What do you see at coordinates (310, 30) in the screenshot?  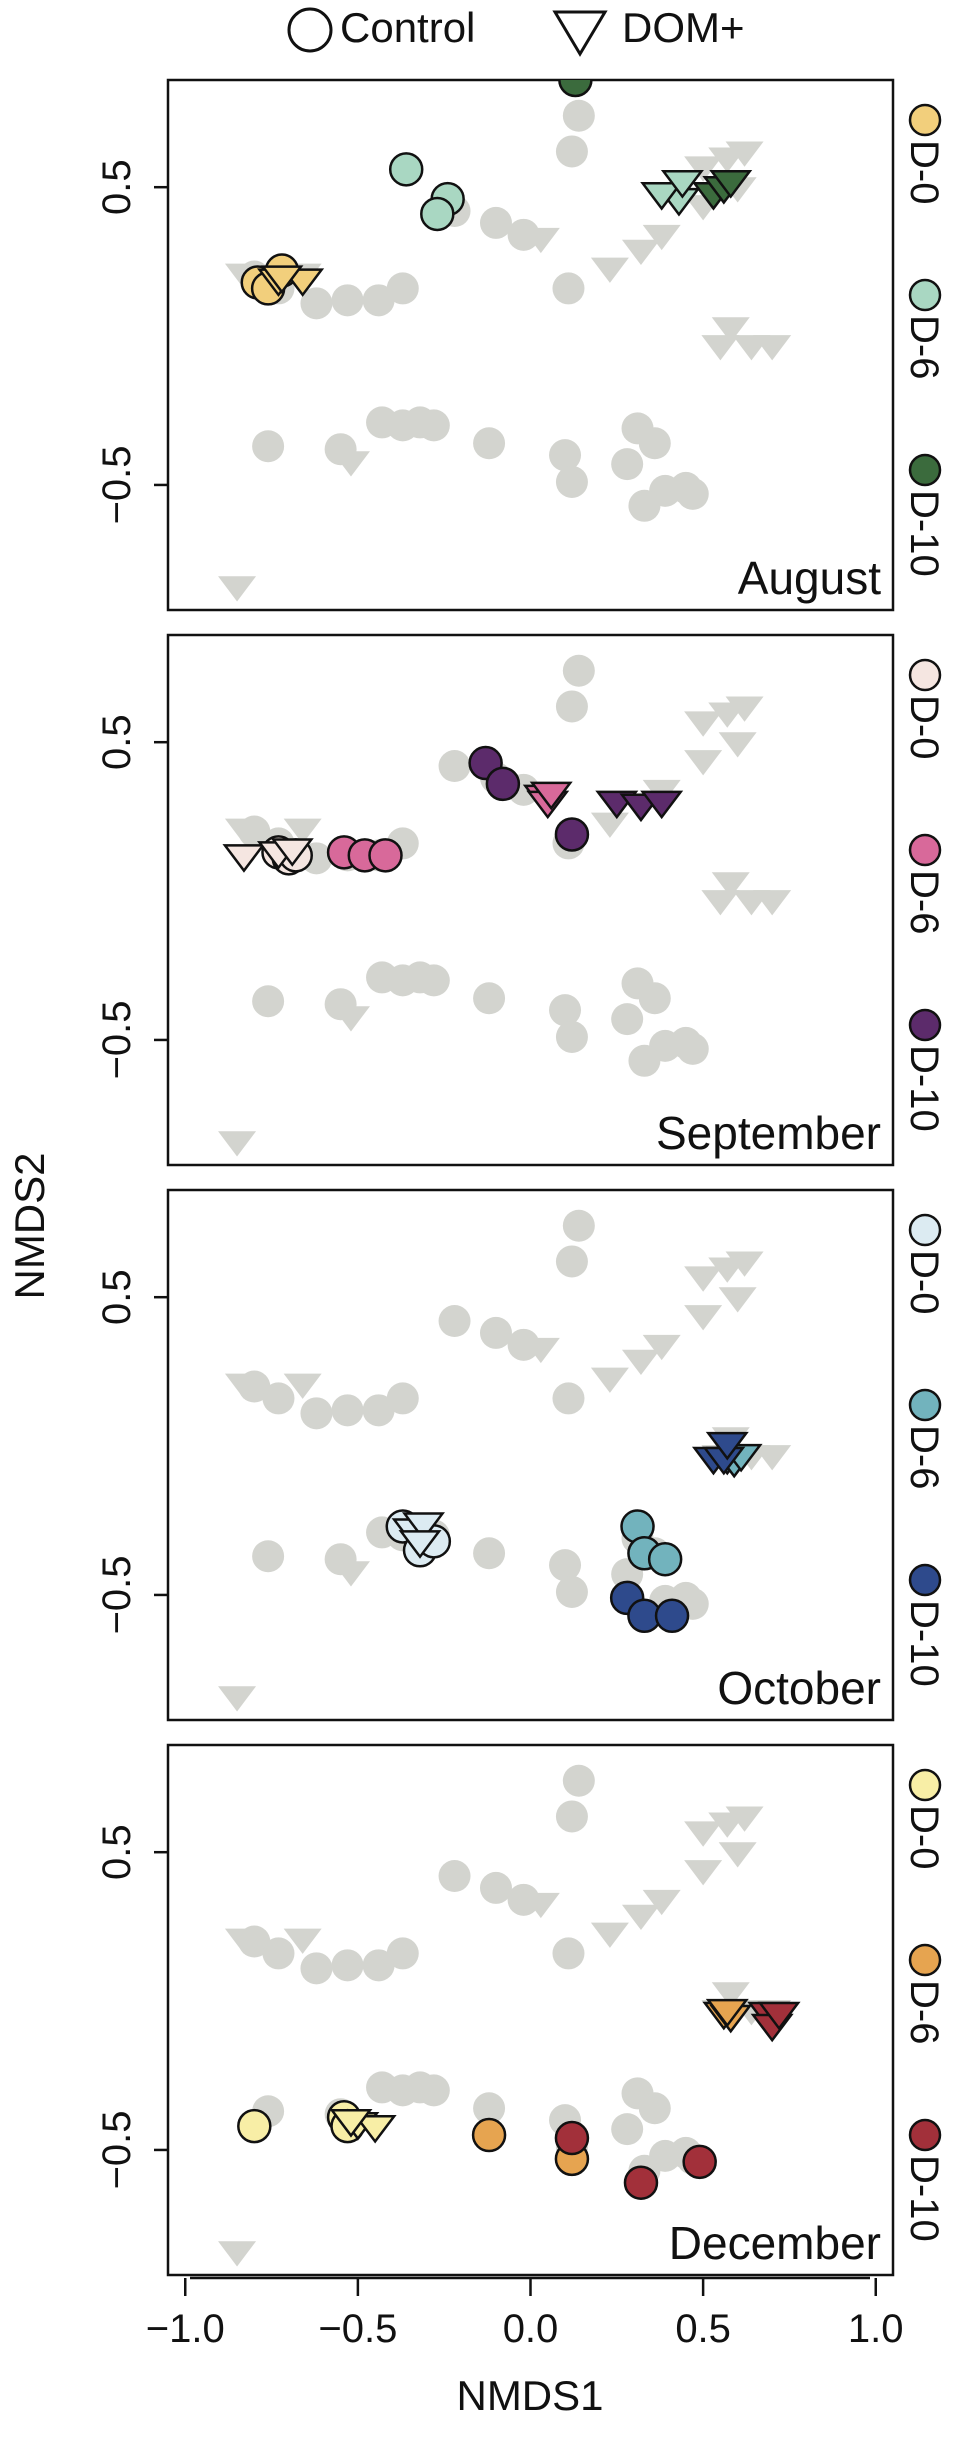 I see `legend-control-circle-icon` at bounding box center [310, 30].